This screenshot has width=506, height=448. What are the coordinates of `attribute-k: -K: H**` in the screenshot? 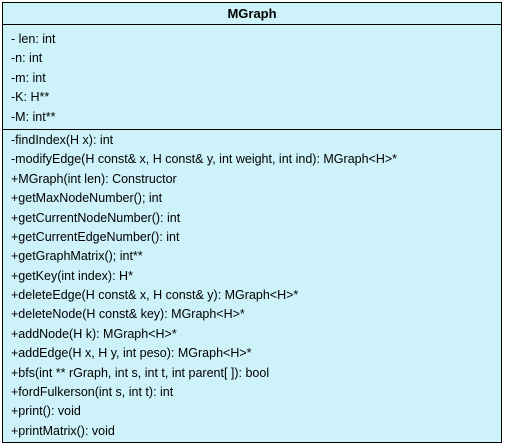 It's located at (30, 97).